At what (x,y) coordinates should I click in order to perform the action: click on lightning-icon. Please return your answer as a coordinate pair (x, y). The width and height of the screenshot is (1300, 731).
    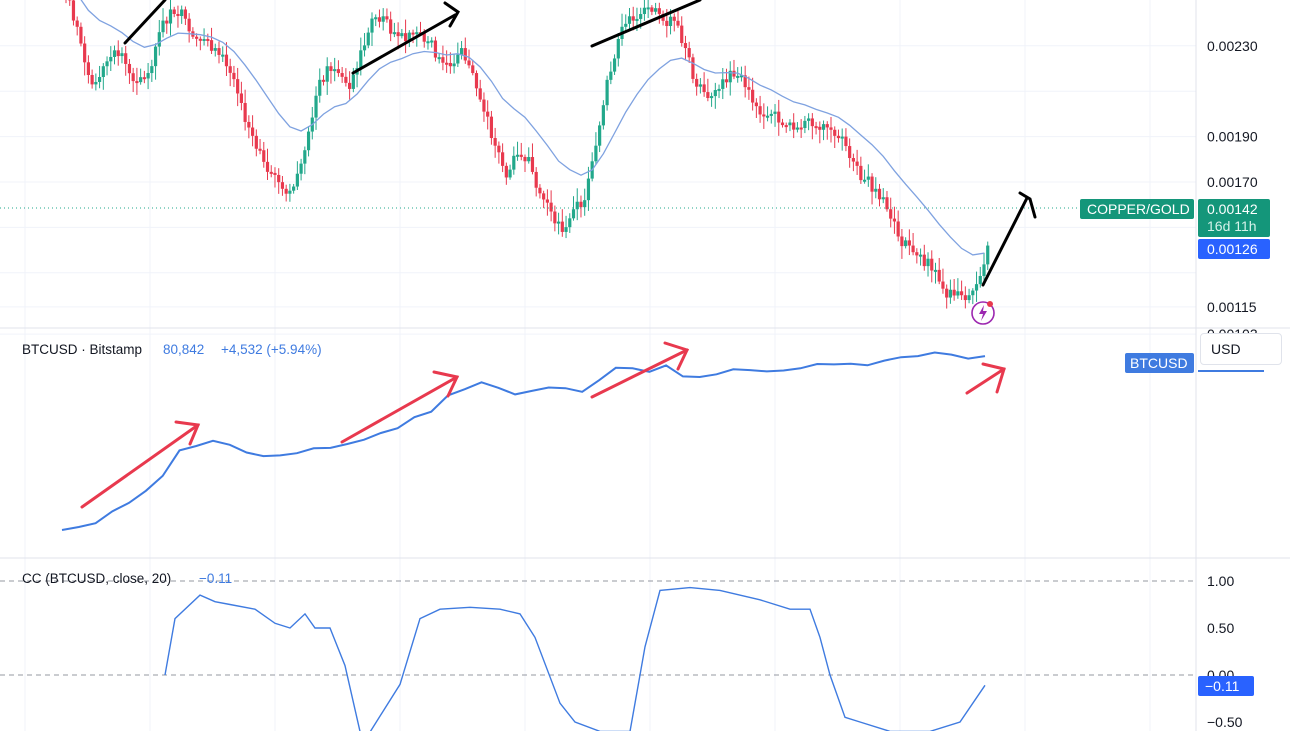
    Looking at the image, I should click on (983, 313).